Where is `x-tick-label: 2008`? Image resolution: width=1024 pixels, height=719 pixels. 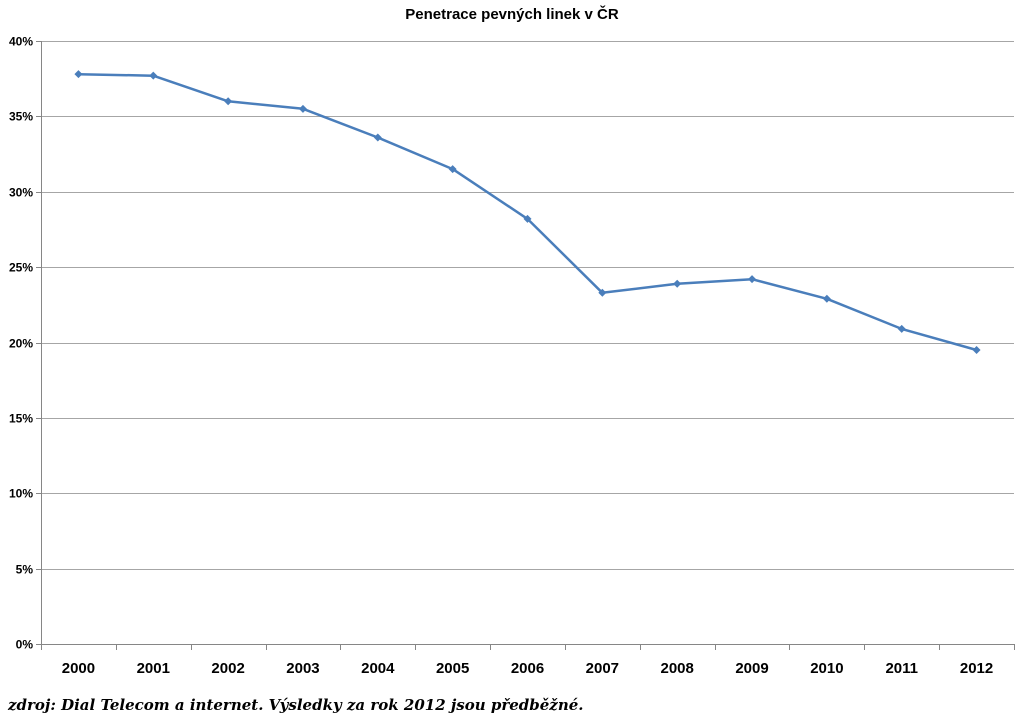
x-tick-label: 2008 is located at coordinates (677, 668).